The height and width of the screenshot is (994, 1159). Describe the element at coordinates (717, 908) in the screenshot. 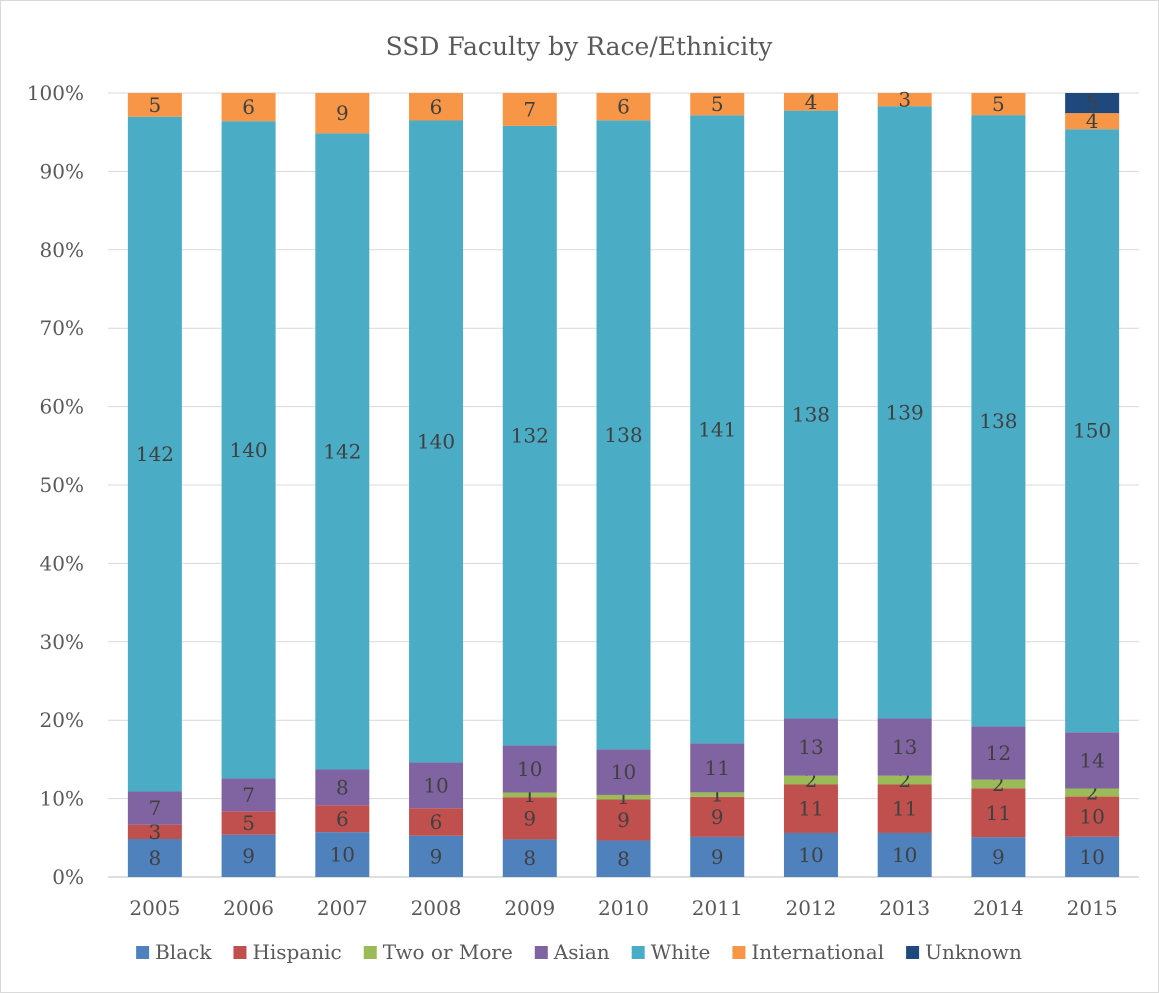

I see `x-tick-label: 2011` at that location.